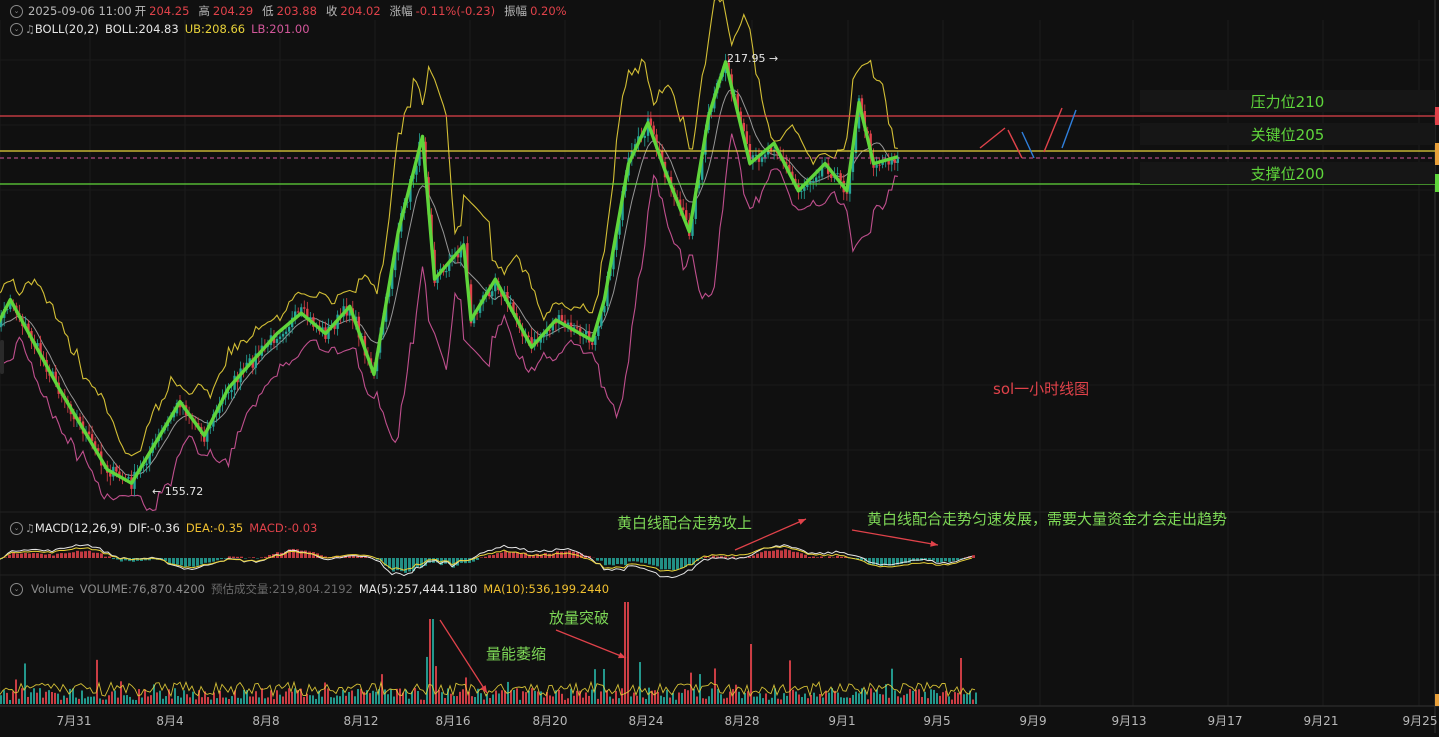  Describe the element at coordinates (30, 29) in the screenshot. I see `bell-icon: ♫` at that location.